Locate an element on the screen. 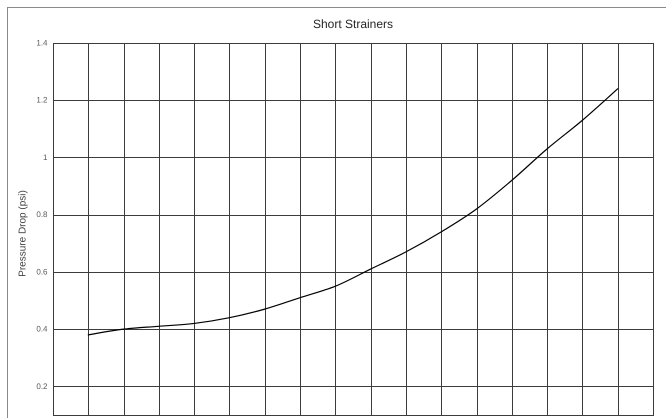 Image resolution: width=666 pixels, height=418 pixels. y-tick-label: 1 is located at coordinates (45, 157).